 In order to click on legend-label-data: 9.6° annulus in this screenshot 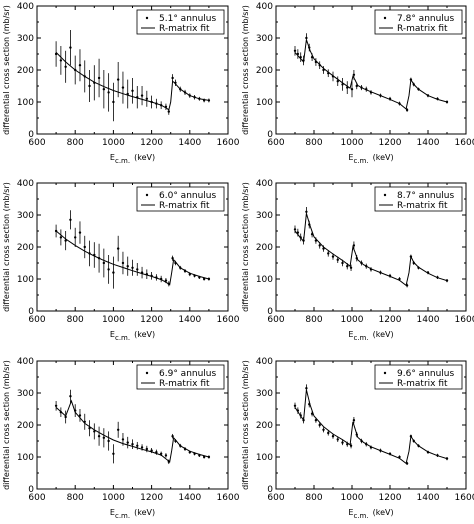, I will do `click(426, 374)`.